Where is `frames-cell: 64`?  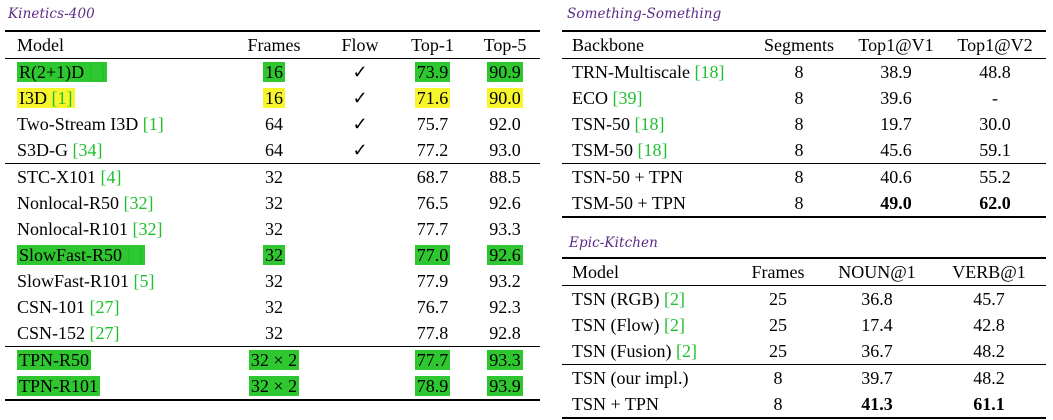 frames-cell: 64 is located at coordinates (274, 150).